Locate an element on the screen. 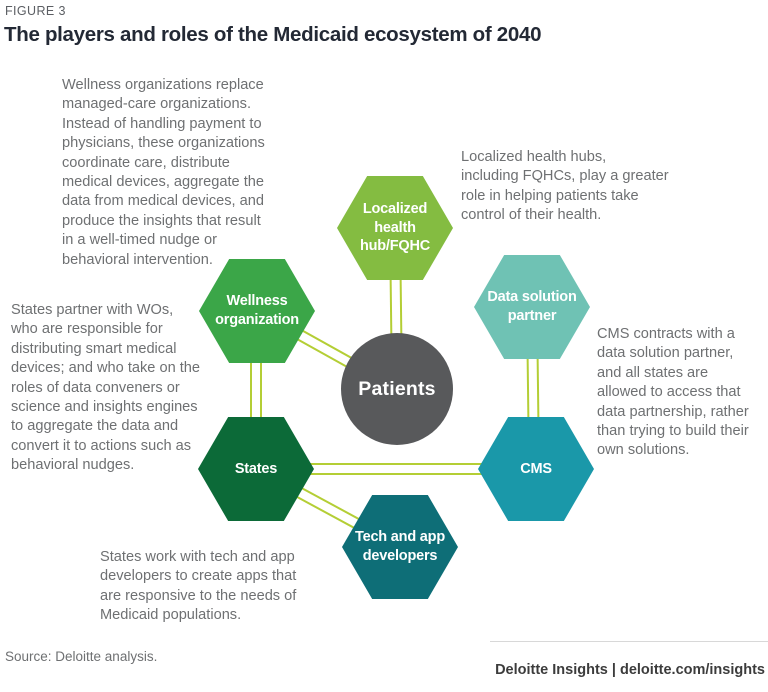  hexagon-localized-health-hub: Localized health hub/FQHC is located at coordinates (395, 228).